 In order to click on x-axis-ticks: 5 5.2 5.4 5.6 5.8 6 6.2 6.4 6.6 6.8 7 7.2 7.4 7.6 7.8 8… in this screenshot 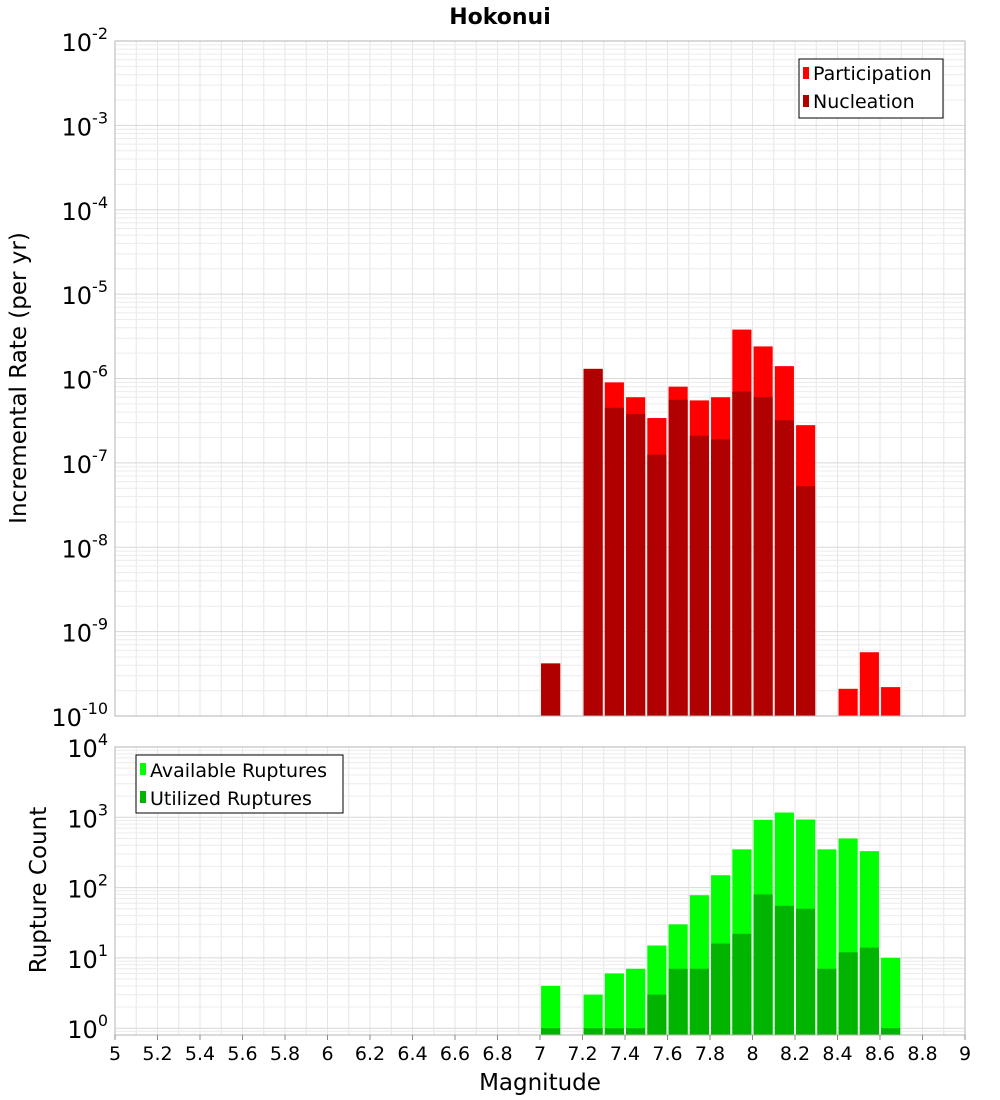, I will do `click(540, 1050)`.